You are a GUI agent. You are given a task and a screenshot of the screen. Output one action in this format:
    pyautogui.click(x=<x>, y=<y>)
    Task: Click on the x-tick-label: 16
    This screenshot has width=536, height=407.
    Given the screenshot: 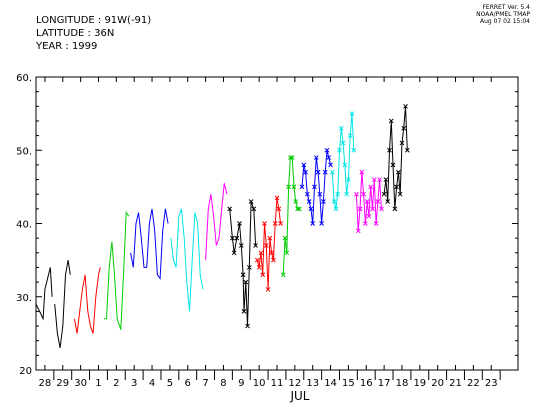 What is the action you would take?
    pyautogui.click(x=366, y=383)
    